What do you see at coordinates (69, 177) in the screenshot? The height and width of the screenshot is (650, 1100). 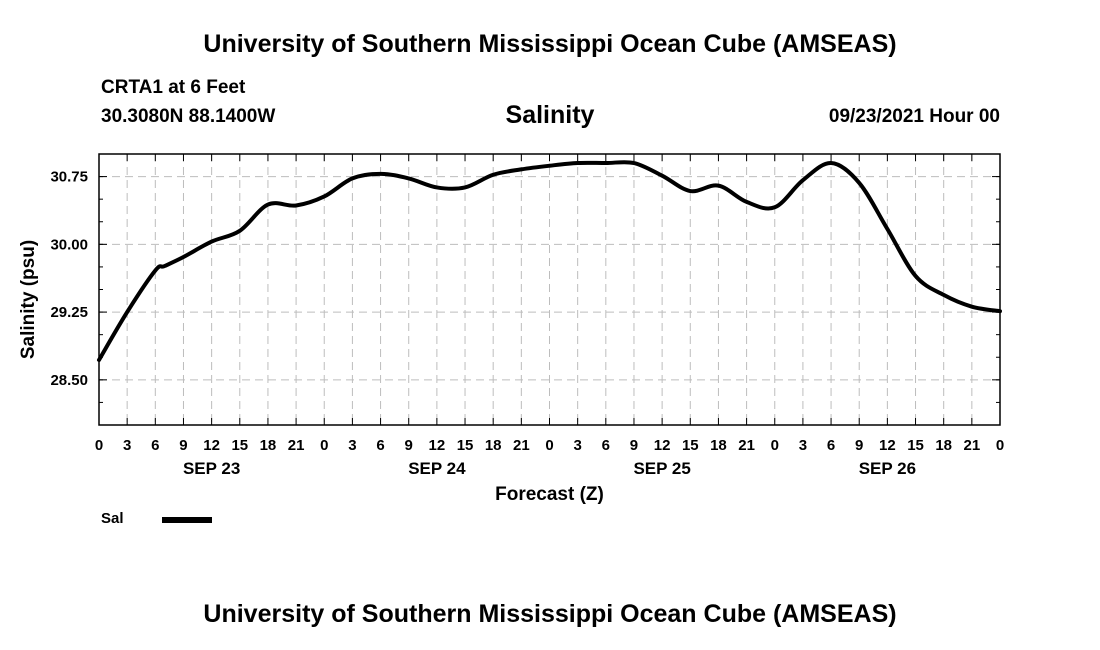 I see `y-tick-label: 30.75` at bounding box center [69, 177].